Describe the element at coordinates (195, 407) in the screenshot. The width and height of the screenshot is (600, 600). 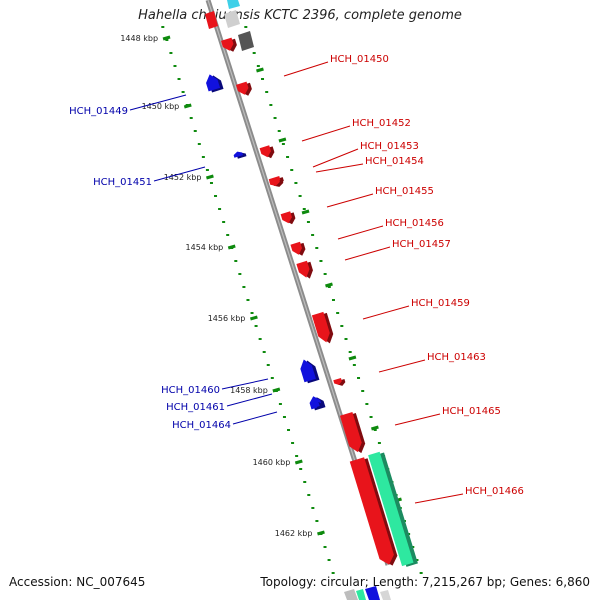
I see `gene-label-reverse: HCH_01461` at that location.